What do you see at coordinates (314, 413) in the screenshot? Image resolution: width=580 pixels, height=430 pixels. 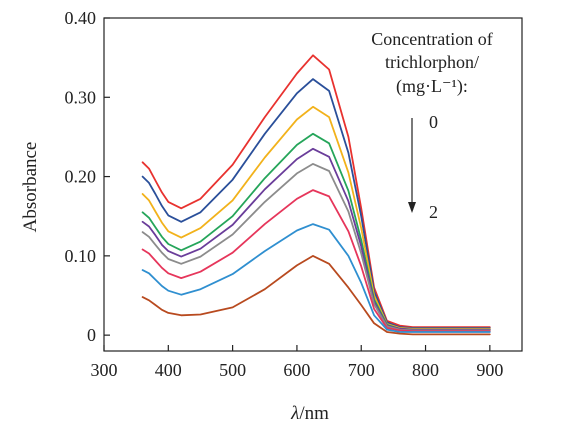 I see `x-axis-title-unit: /nm` at bounding box center [314, 413].